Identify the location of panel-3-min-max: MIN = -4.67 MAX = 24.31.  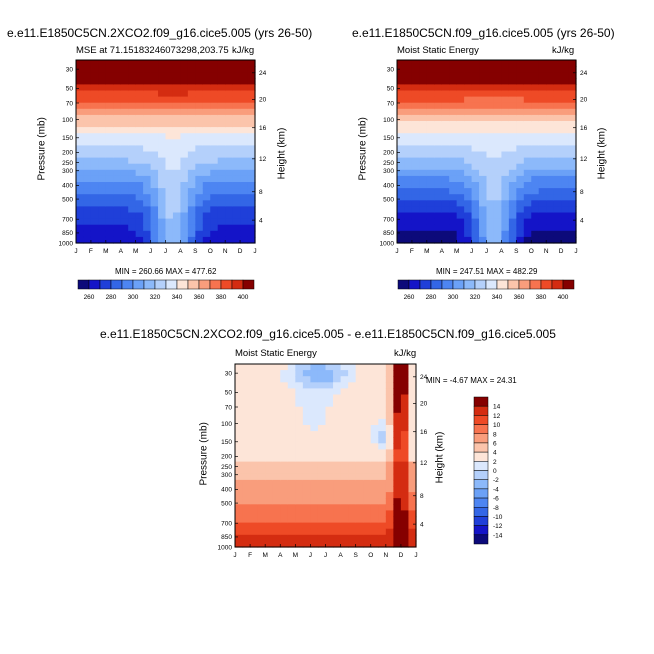
(471, 380).